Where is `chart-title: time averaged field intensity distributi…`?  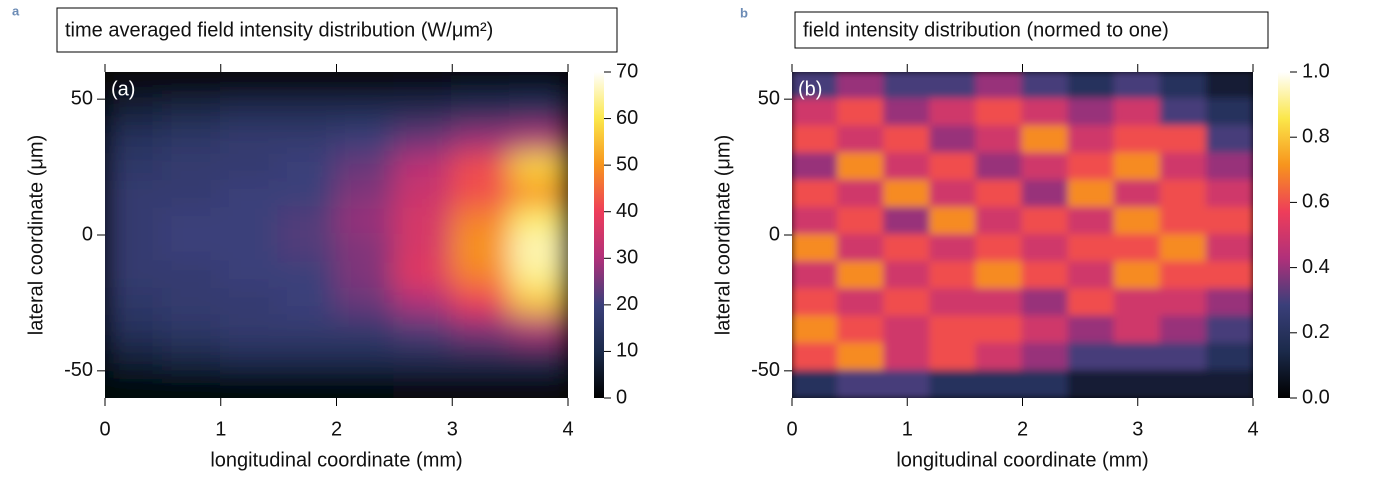
chart-title: time averaged field intensity distributi… is located at coordinates (279, 30).